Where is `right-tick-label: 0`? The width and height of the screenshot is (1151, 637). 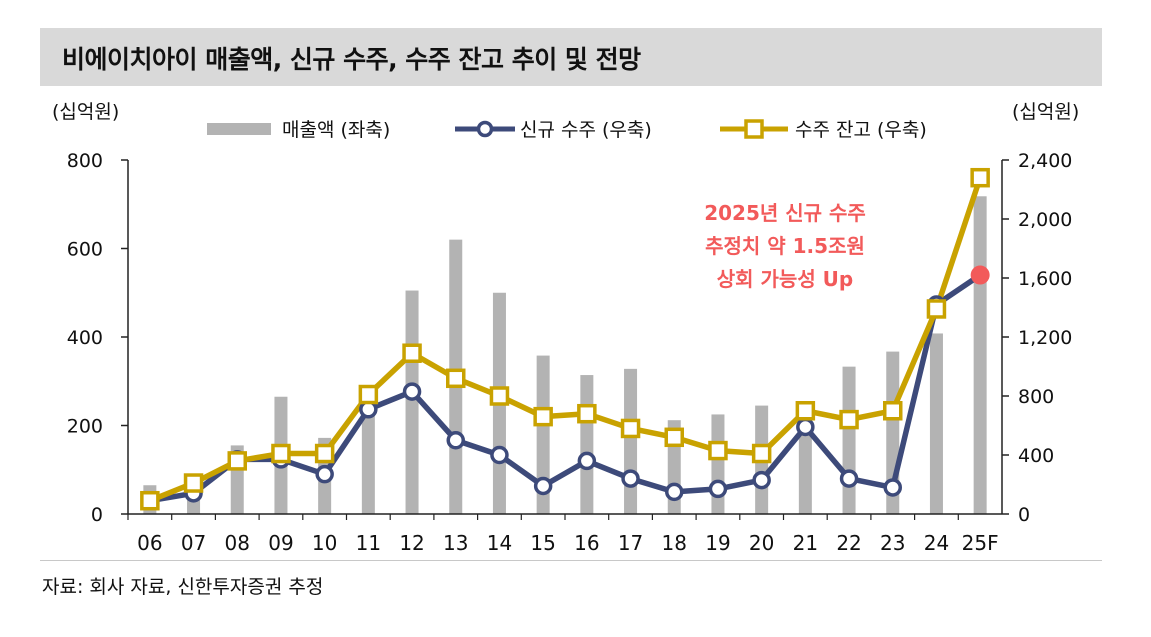
right-tick-label: 0 is located at coordinates (1024, 515).